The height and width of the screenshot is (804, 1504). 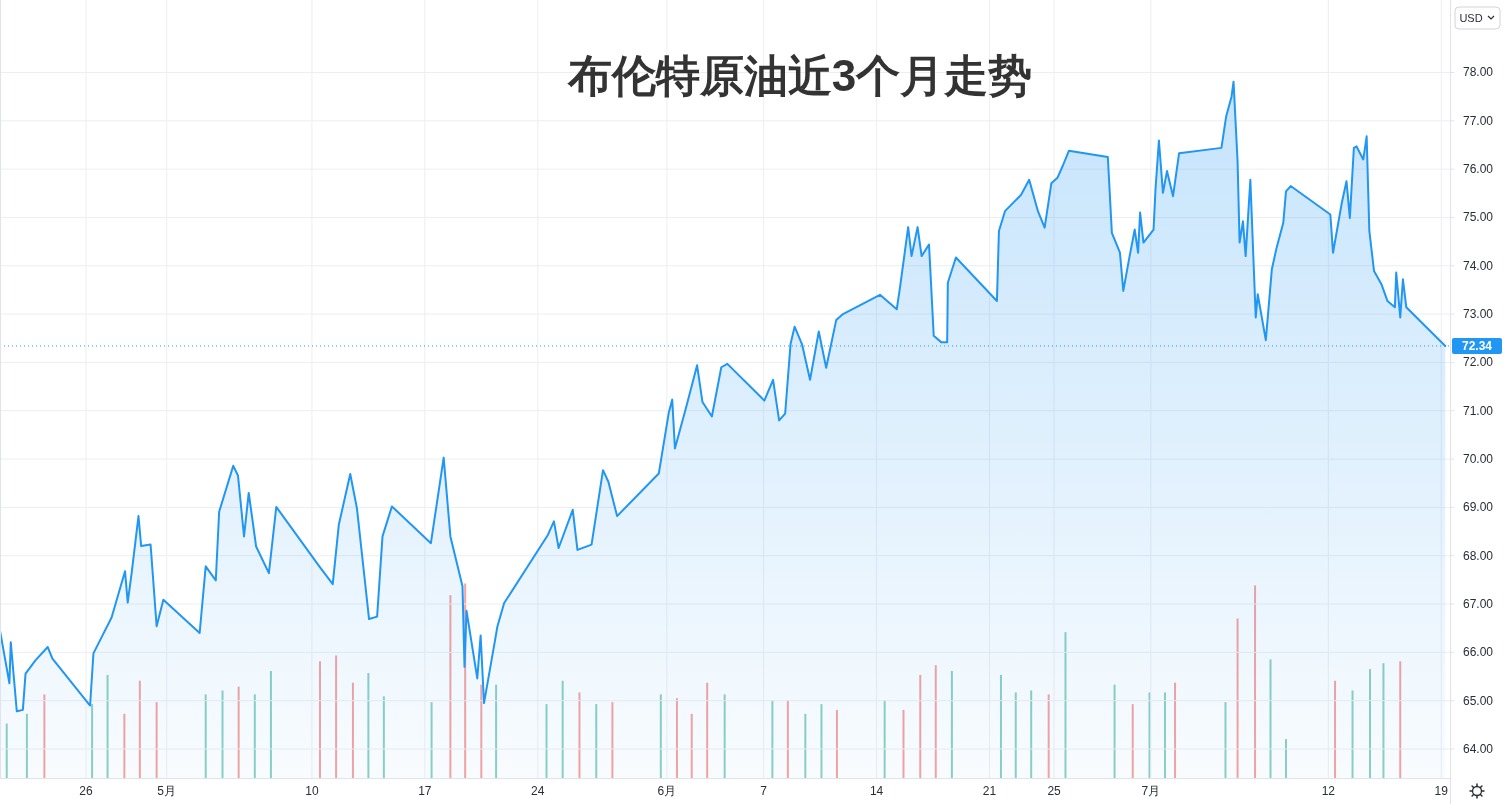 I want to click on y-tick-label: 77.00, so click(x=1478, y=120).